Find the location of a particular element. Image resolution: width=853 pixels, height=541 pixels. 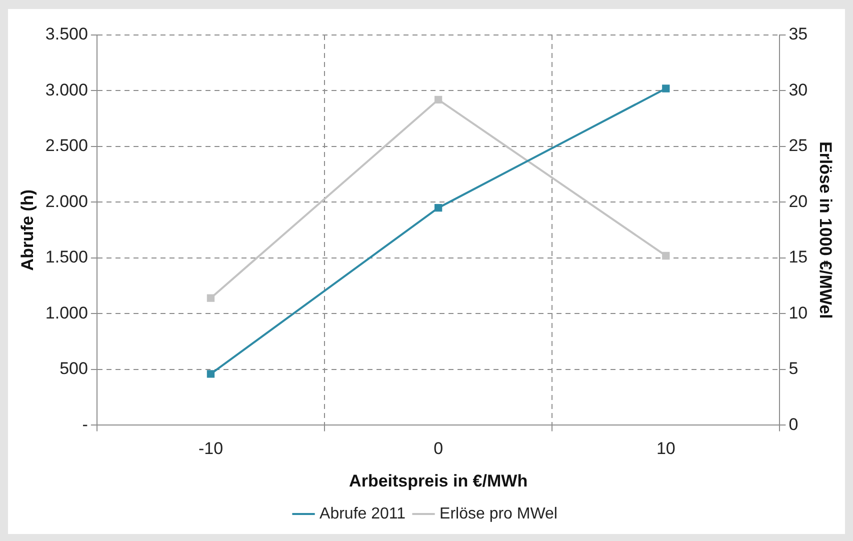

y2-tick-label: 35 is located at coordinates (798, 34).